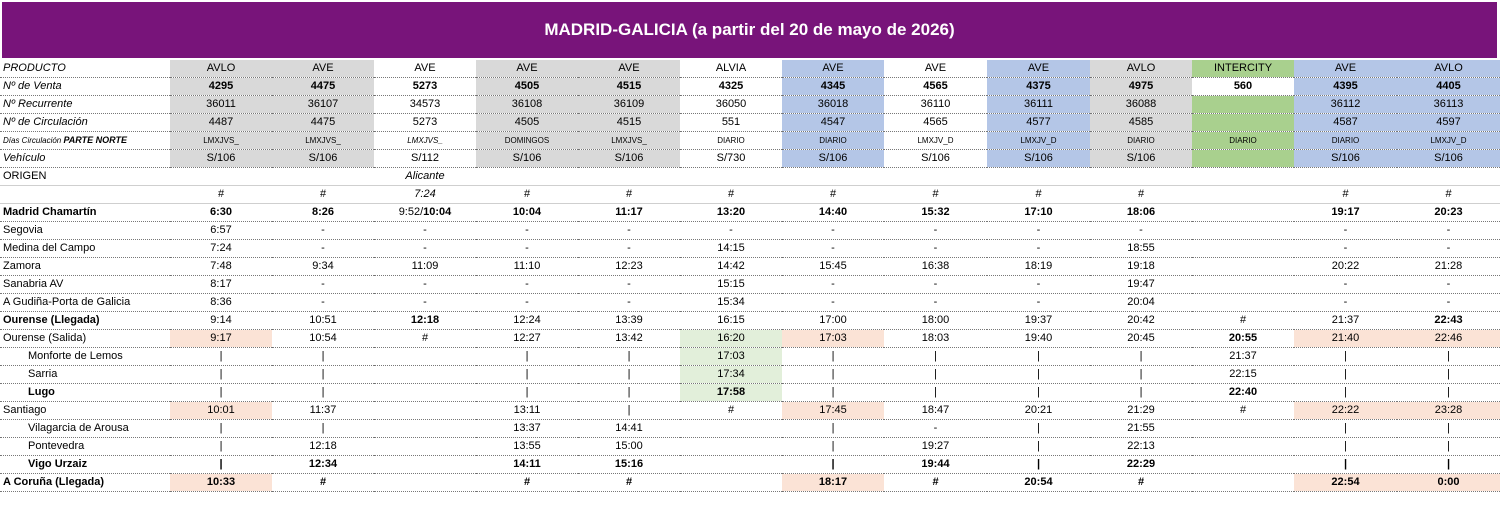  Describe the element at coordinates (1141, 284) in the screenshot. I see `station-time: 19:47` at that location.